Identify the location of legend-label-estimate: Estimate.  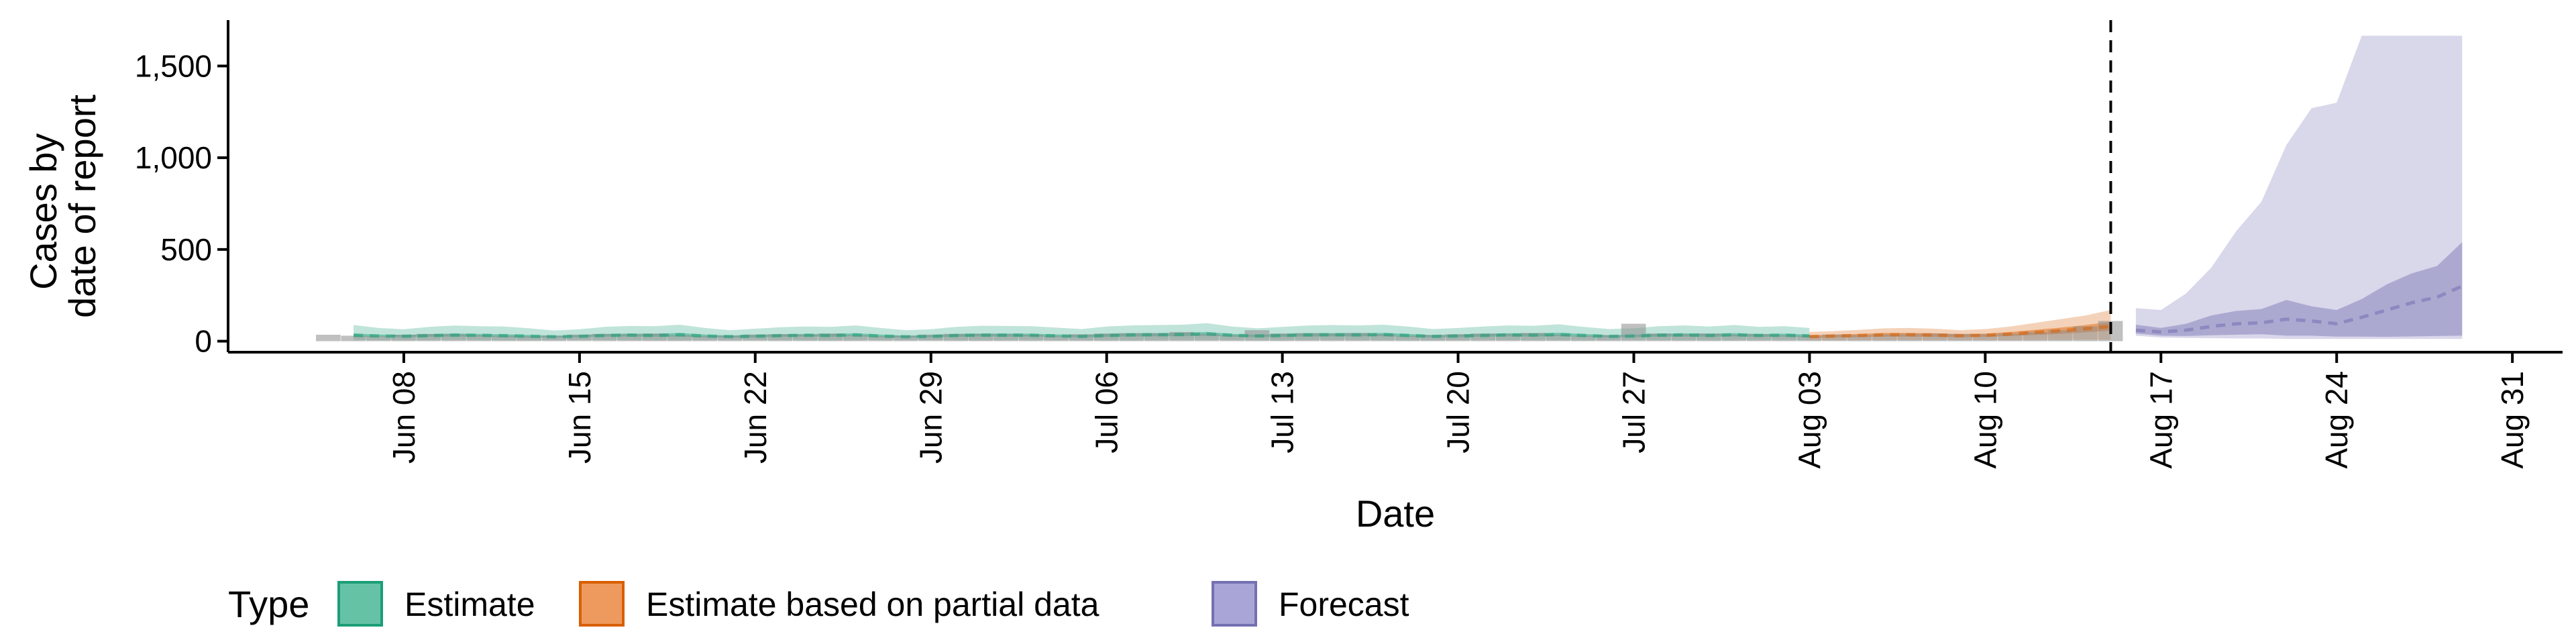
(470, 604).